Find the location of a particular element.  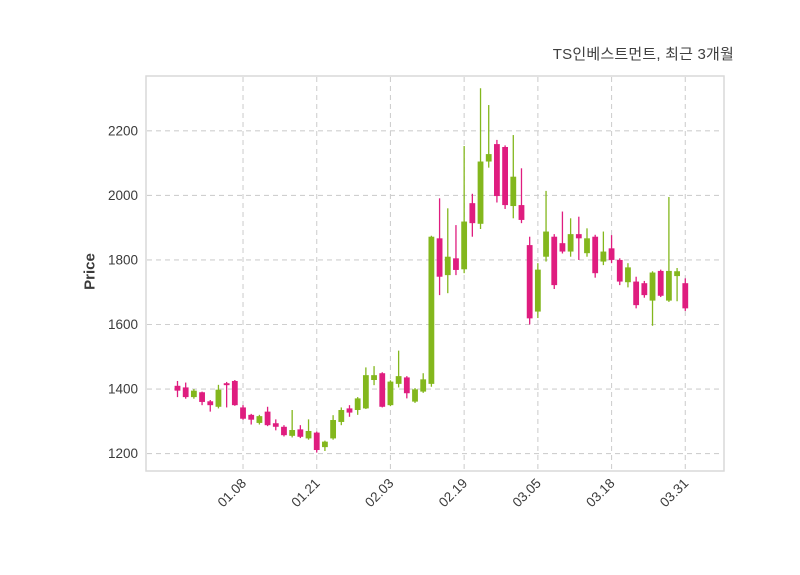

y-tick-label-2200: 2200 is located at coordinates (123, 130).